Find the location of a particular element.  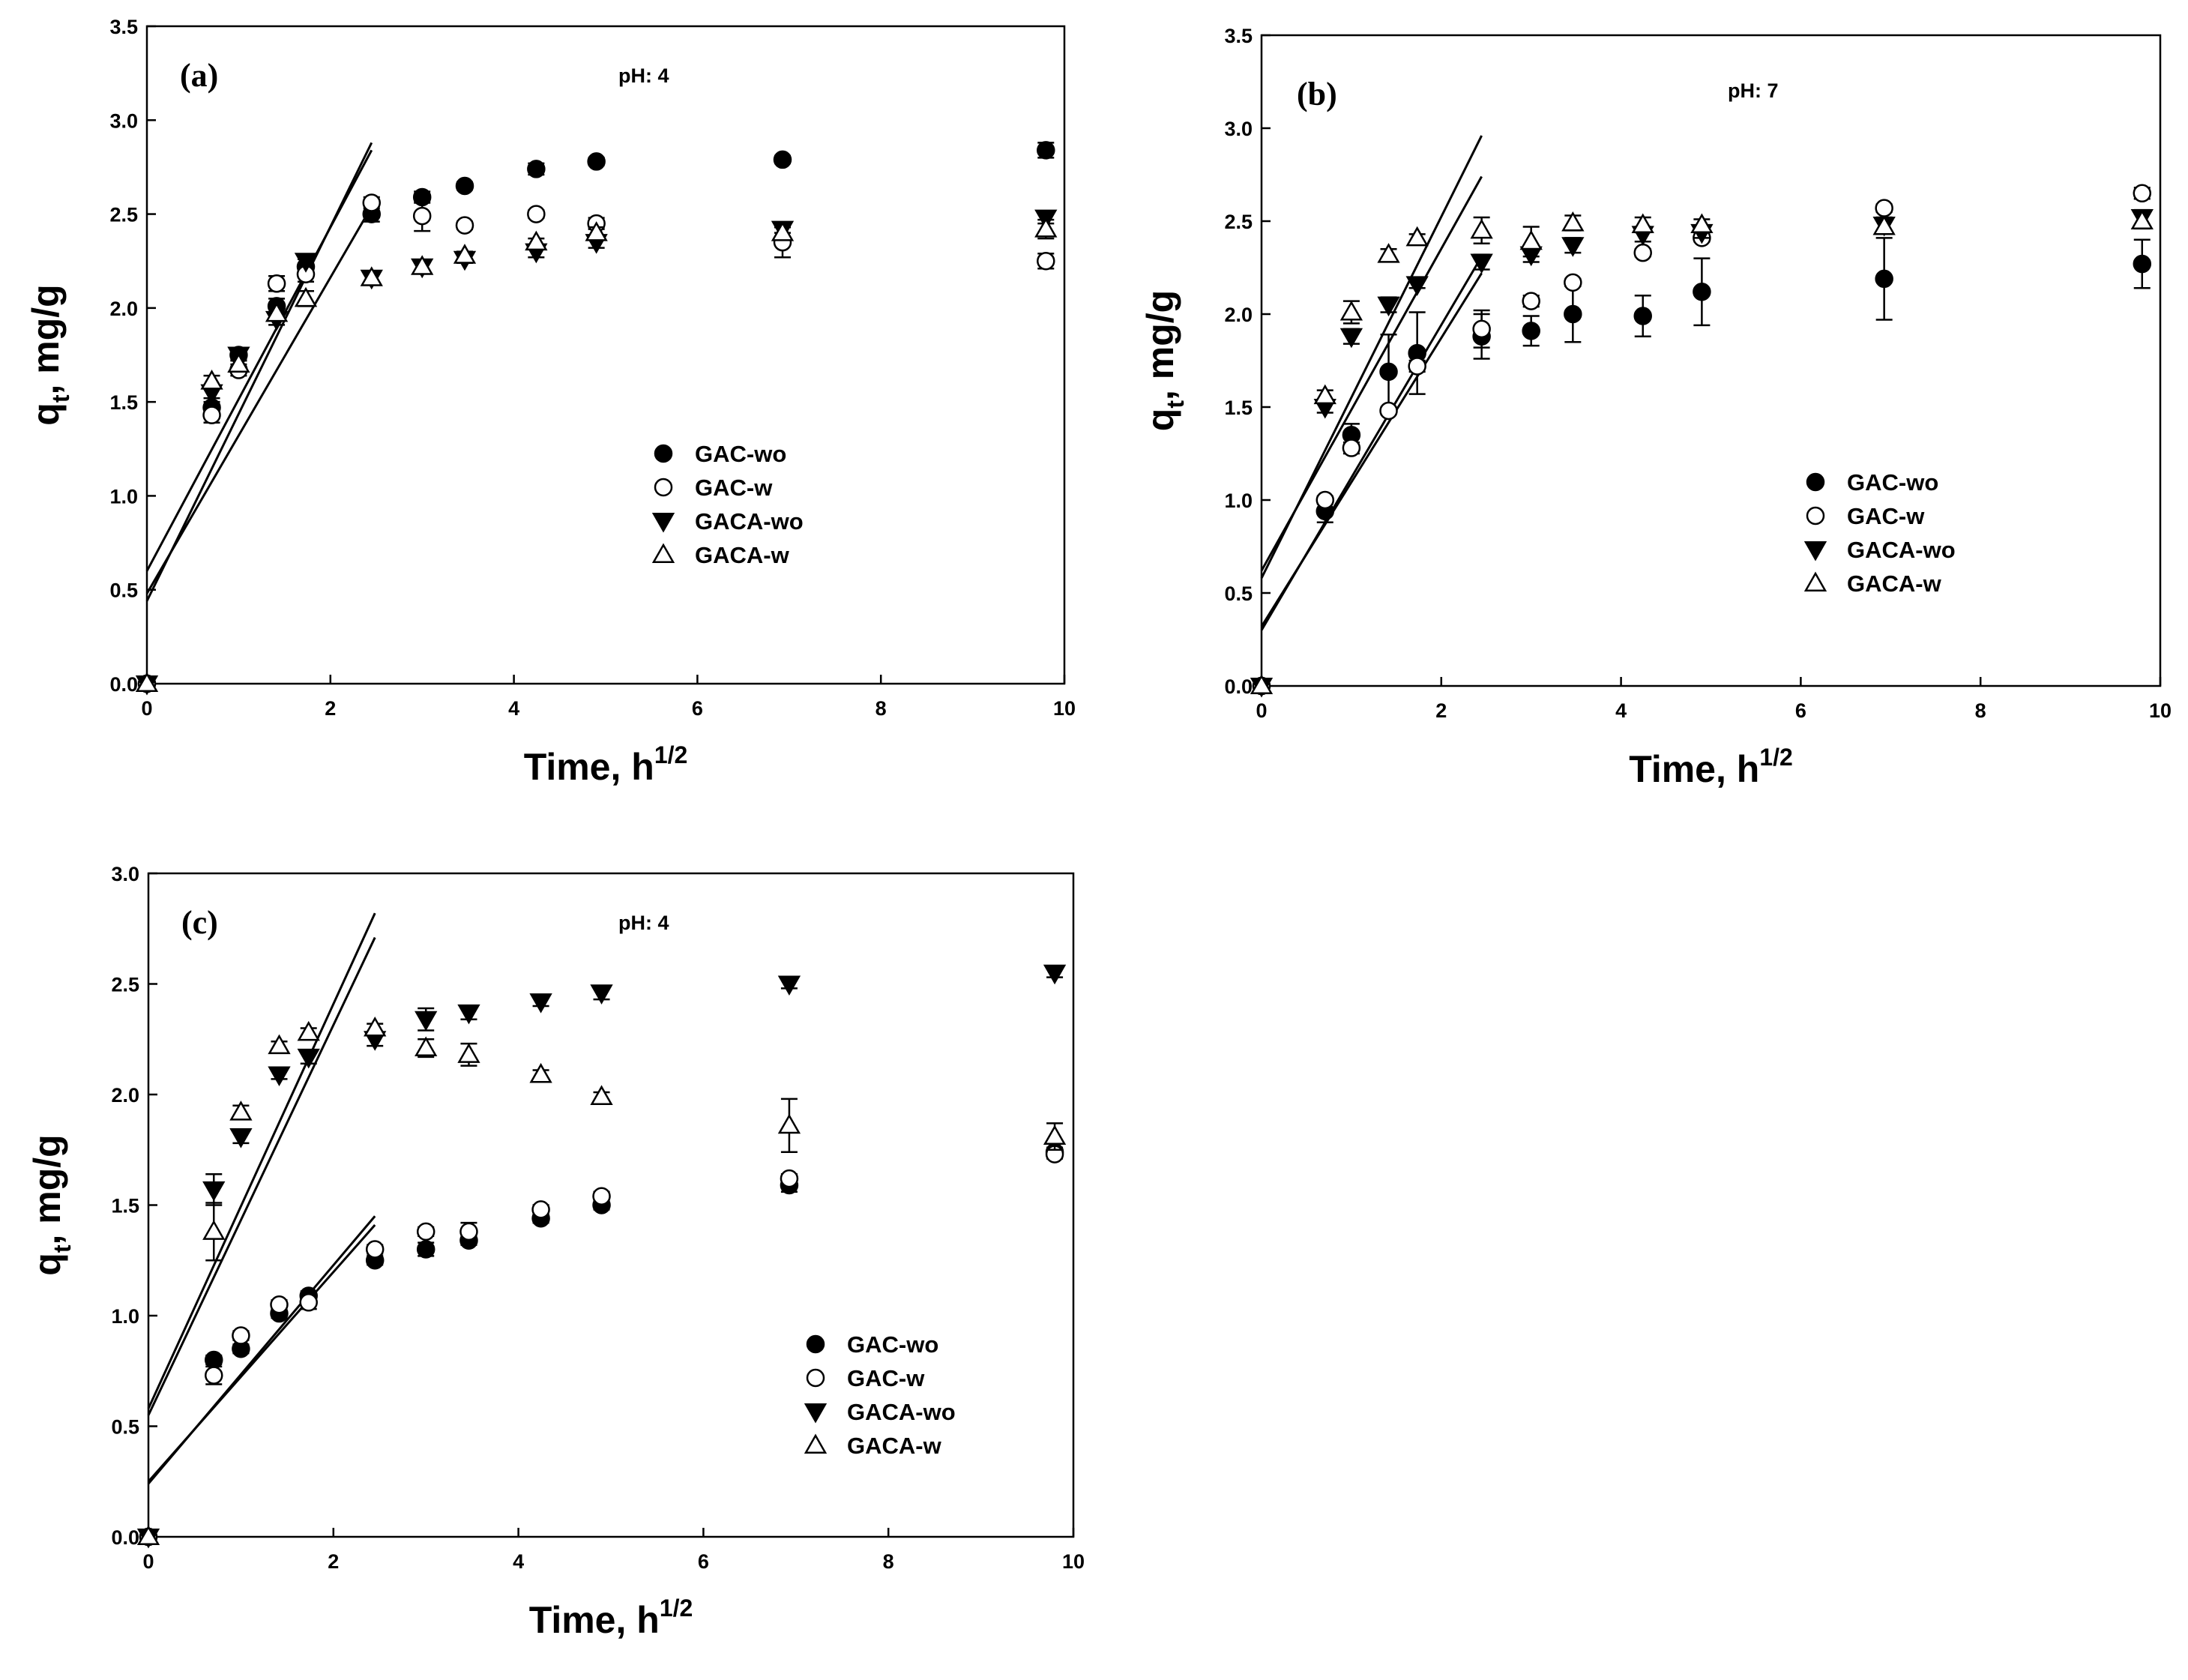

legend-label: GAC-w is located at coordinates (1886, 516).